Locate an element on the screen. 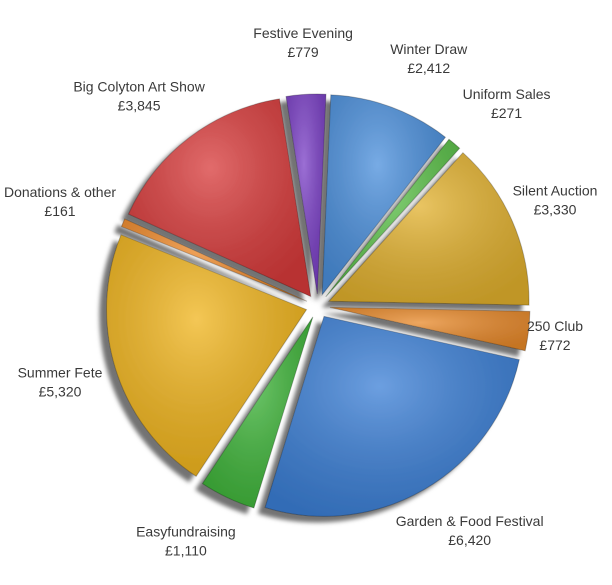 Image resolution: width=612 pixels, height=585 pixels. slice-label: Uniform Sales is located at coordinates (507, 94).